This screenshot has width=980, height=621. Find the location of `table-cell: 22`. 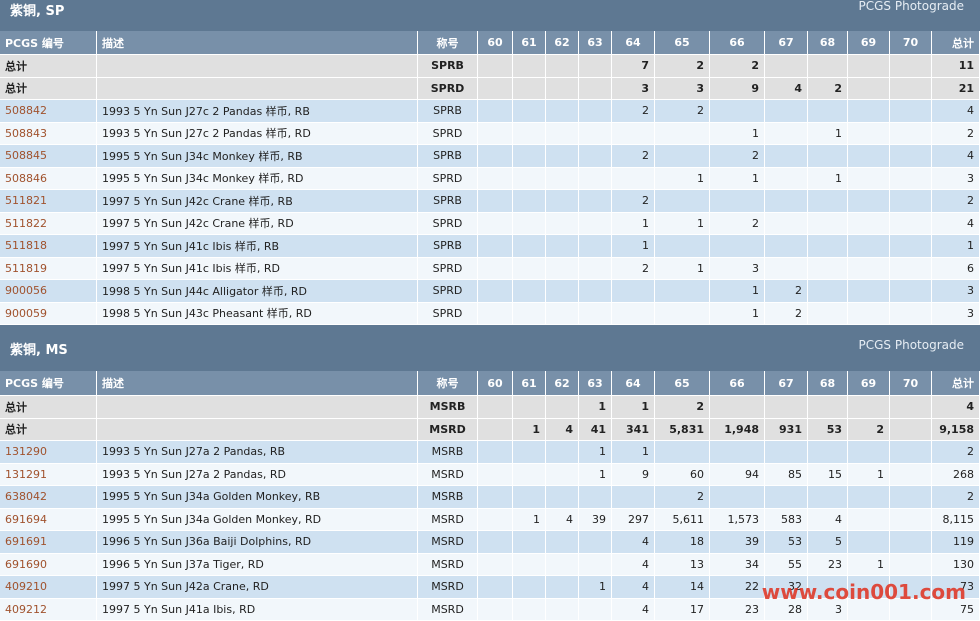

table-cell: 22 is located at coordinates (737, 587).